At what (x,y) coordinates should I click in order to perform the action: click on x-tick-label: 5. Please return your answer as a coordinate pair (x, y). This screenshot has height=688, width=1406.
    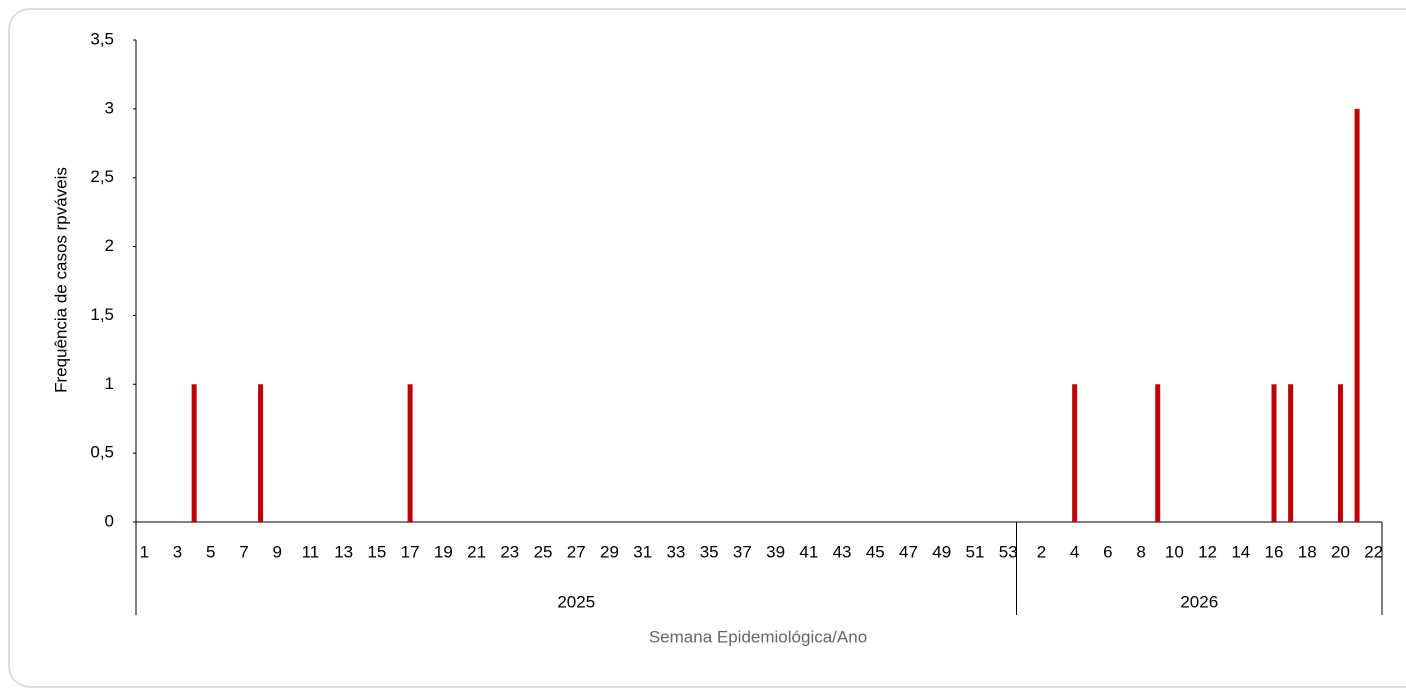
    Looking at the image, I should click on (210, 551).